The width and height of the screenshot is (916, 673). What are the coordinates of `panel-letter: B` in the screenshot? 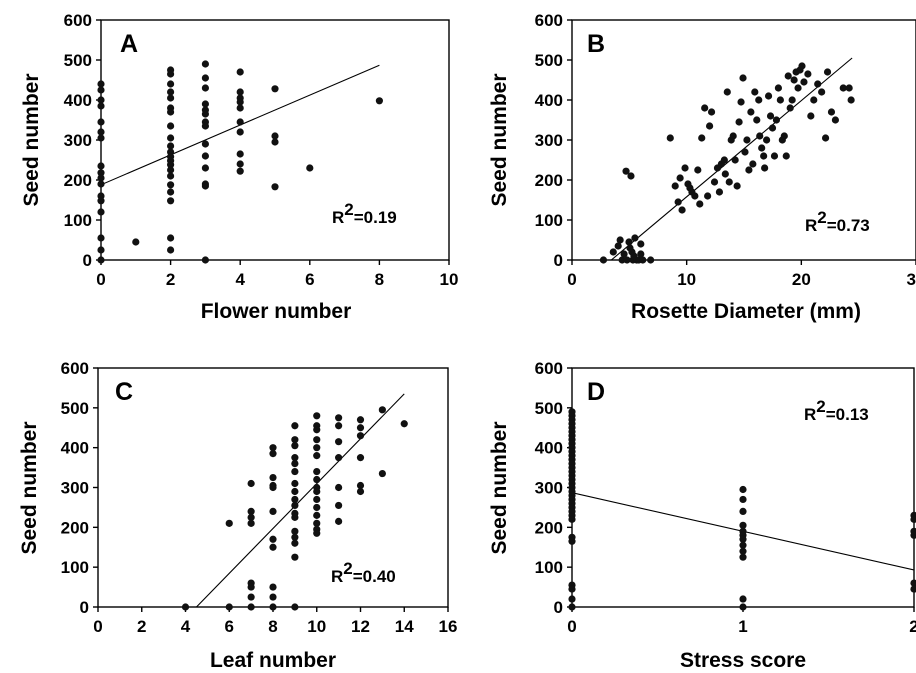 It's located at (596, 44).